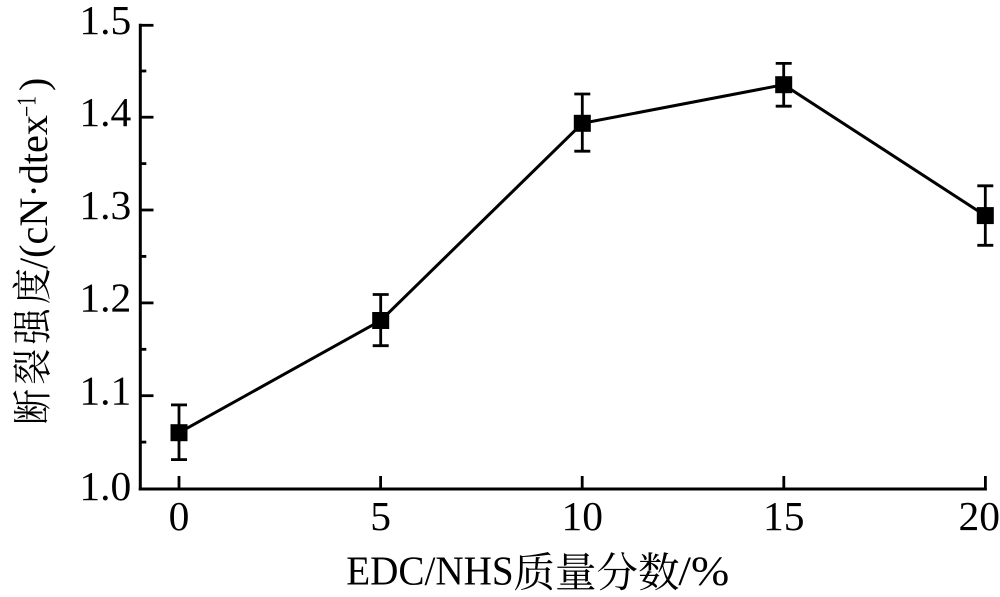 The image size is (1000, 597). What do you see at coordinates (105, 298) in the screenshot?
I see `svg-text: 1.2` at bounding box center [105, 298].